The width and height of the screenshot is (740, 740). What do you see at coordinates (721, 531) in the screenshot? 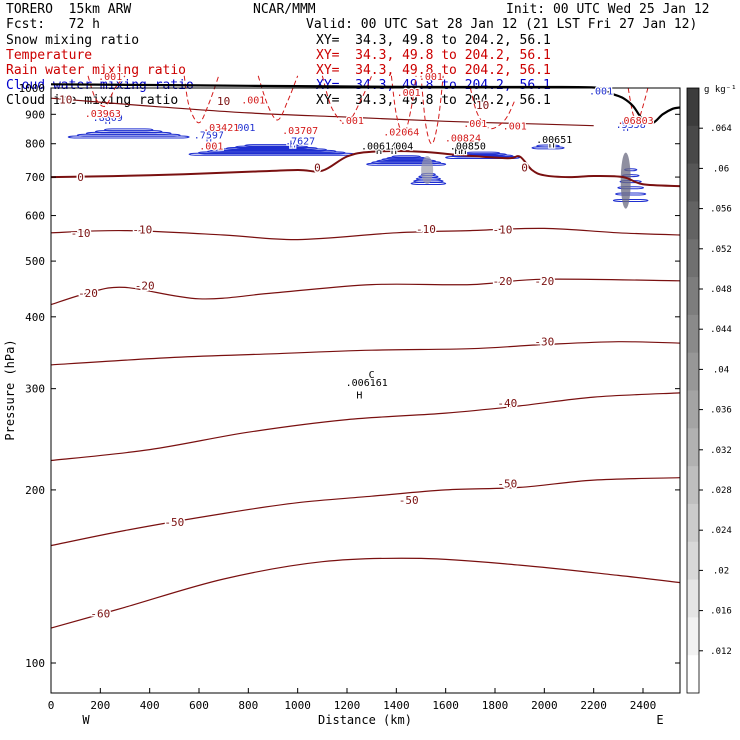
I see `colorbar-tick-label: .024` at bounding box center [721, 531].